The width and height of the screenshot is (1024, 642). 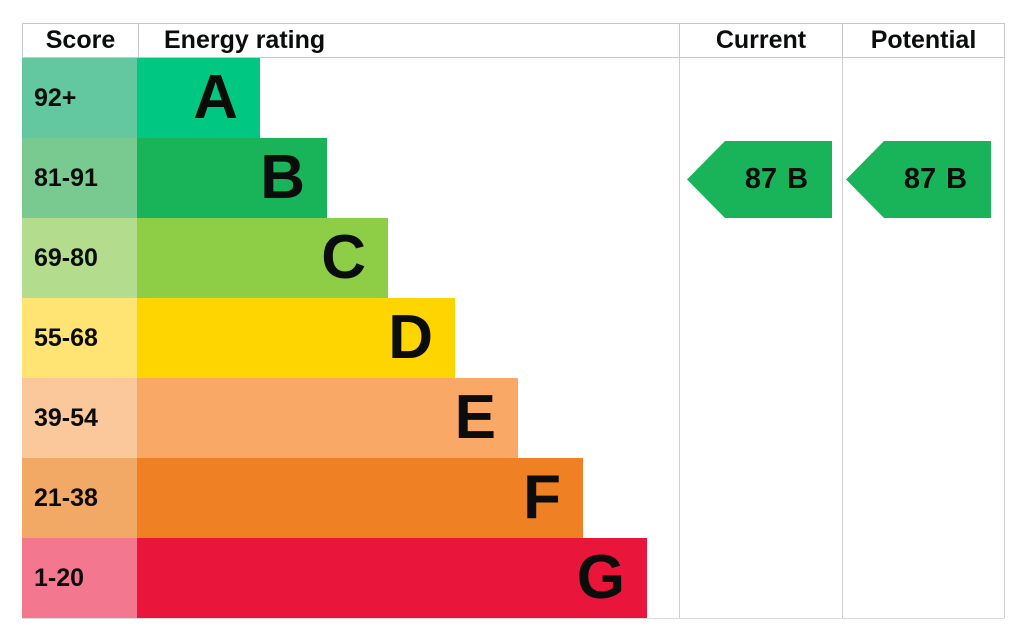 What do you see at coordinates (79, 498) in the screenshot?
I see `score-range-label: 21-38` at bounding box center [79, 498].